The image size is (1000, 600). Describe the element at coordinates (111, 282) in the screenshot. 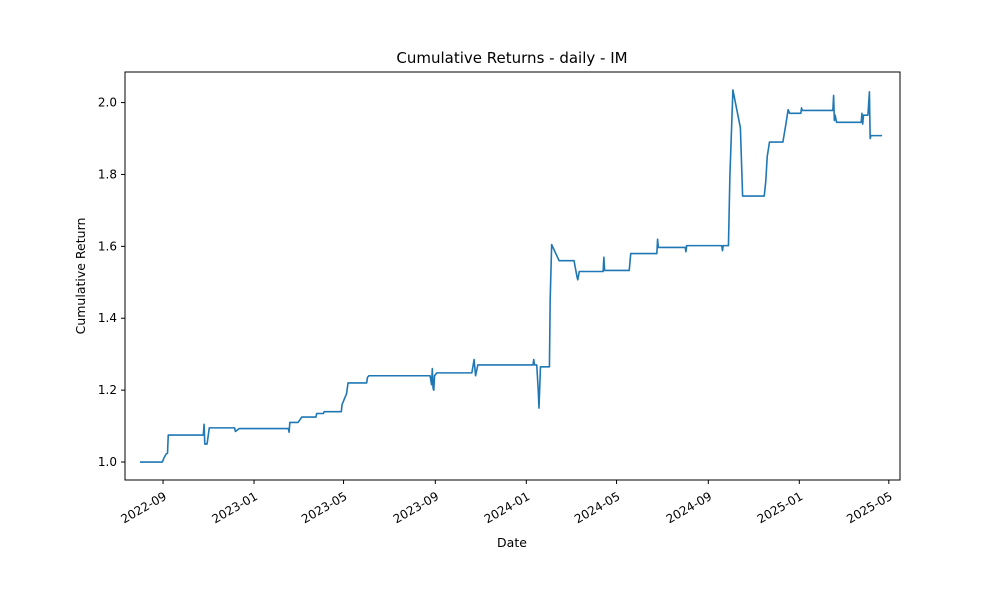

I see `y-axis: 1.0 1.2 1.4 1.6 1.8 2.0` at that location.